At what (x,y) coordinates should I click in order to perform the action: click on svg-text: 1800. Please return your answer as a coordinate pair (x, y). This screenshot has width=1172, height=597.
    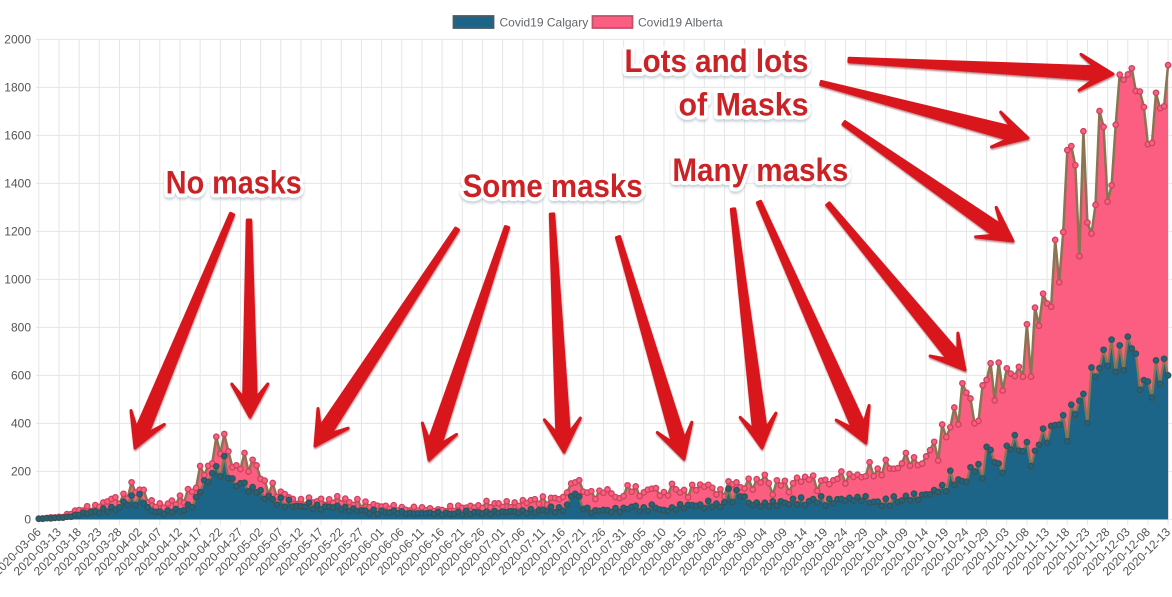
    Looking at the image, I should click on (17, 88).